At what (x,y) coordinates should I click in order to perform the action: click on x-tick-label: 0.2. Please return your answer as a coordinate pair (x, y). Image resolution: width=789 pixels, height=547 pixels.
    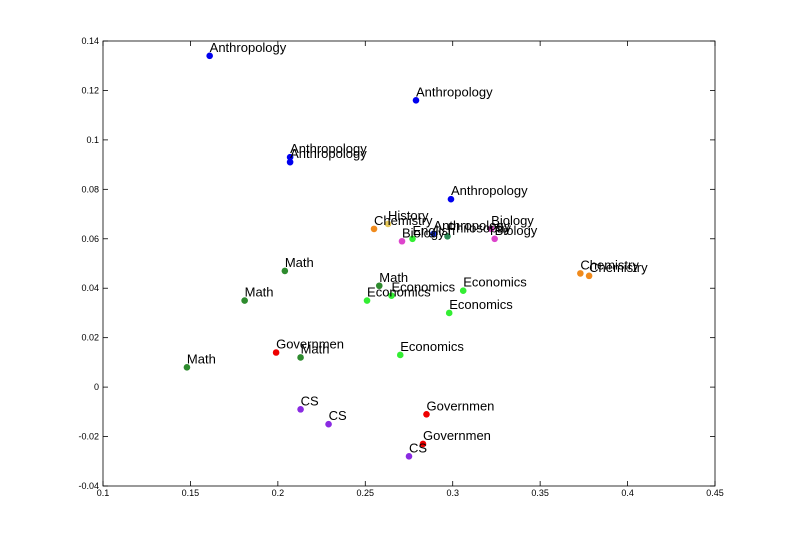
    Looking at the image, I should click on (278, 493).